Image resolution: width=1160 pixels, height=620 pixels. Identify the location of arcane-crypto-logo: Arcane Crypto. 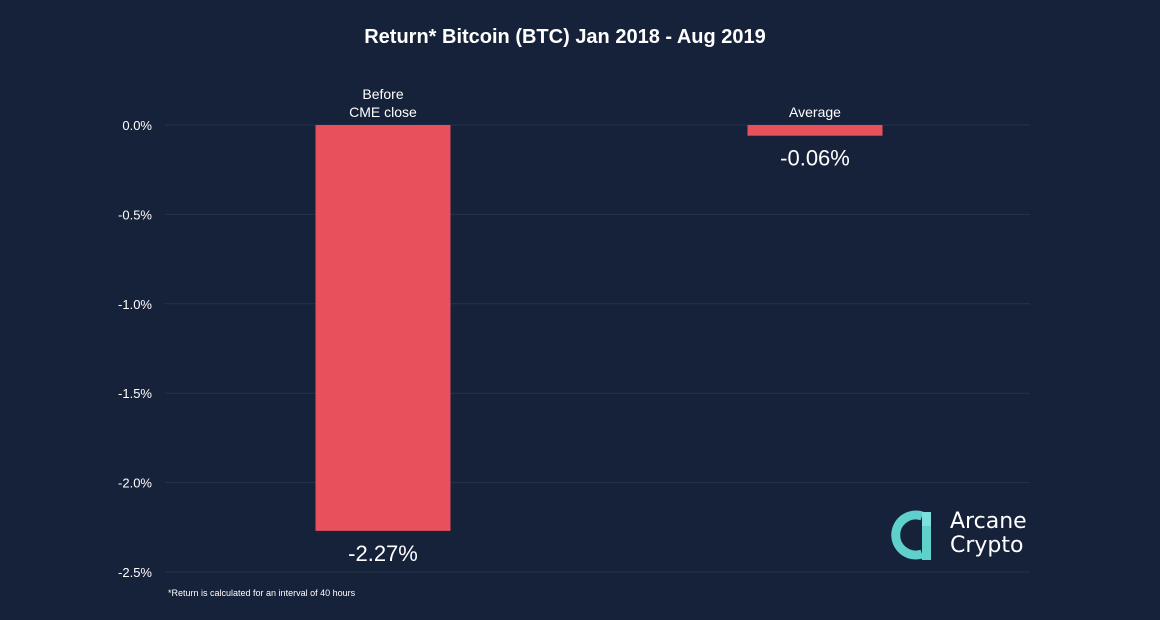
(962, 536).